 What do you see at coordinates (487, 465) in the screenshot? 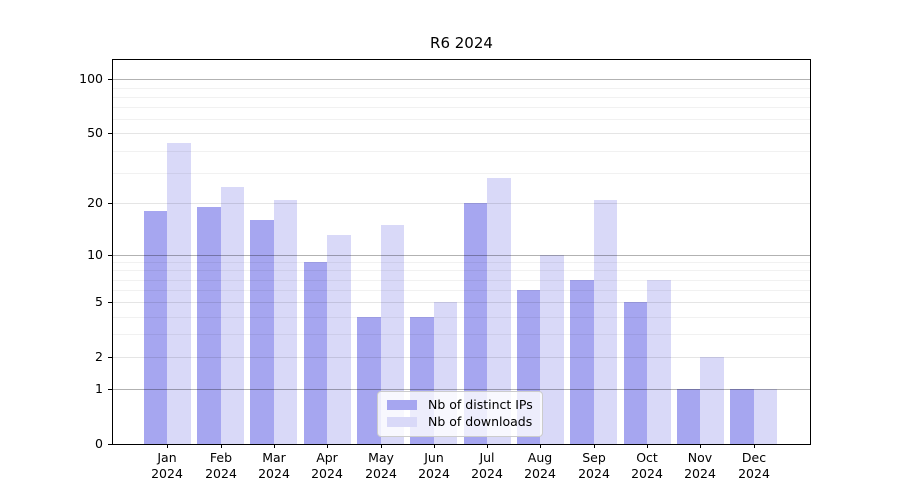
I see `x-axis-label-jul: Jul 2024` at bounding box center [487, 465].